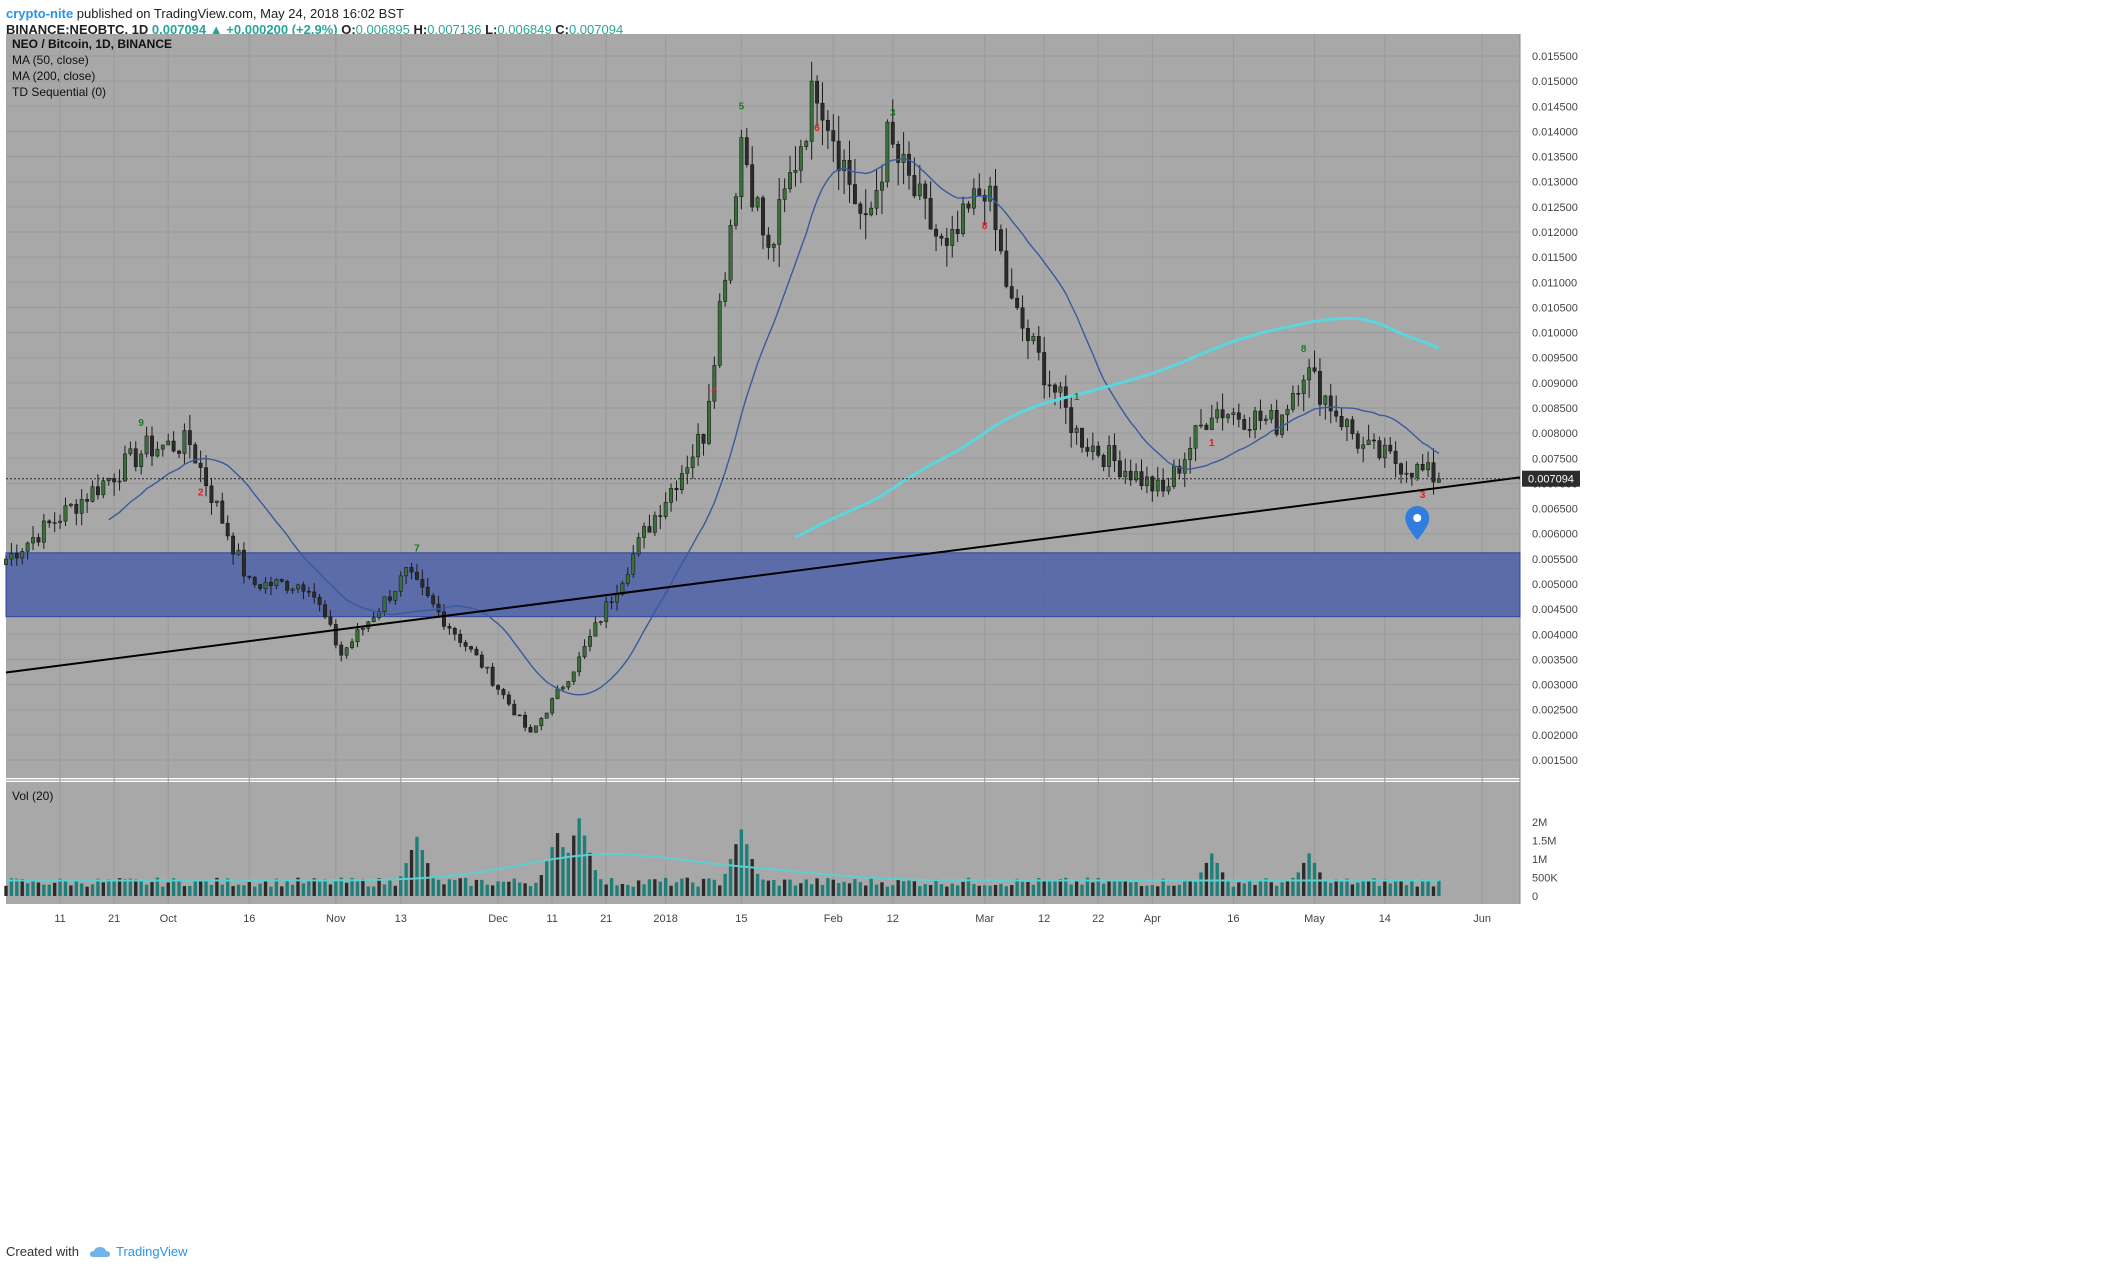 The height and width of the screenshot is (1271, 2112). What do you see at coordinates (1555, 660) in the screenshot?
I see `y-tick-label: 0.003500` at bounding box center [1555, 660].